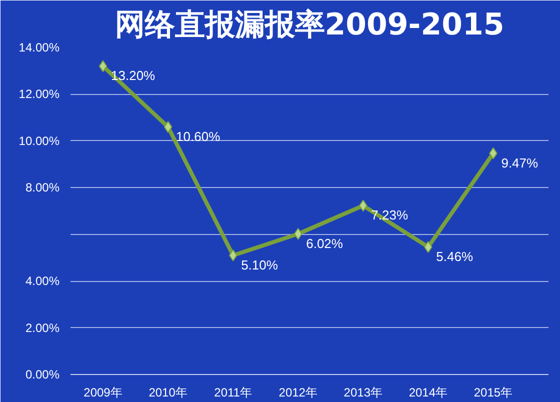 This screenshot has width=560, height=402. Describe the element at coordinates (233, 393) in the screenshot. I see `x-tick-label: 2011年` at that location.